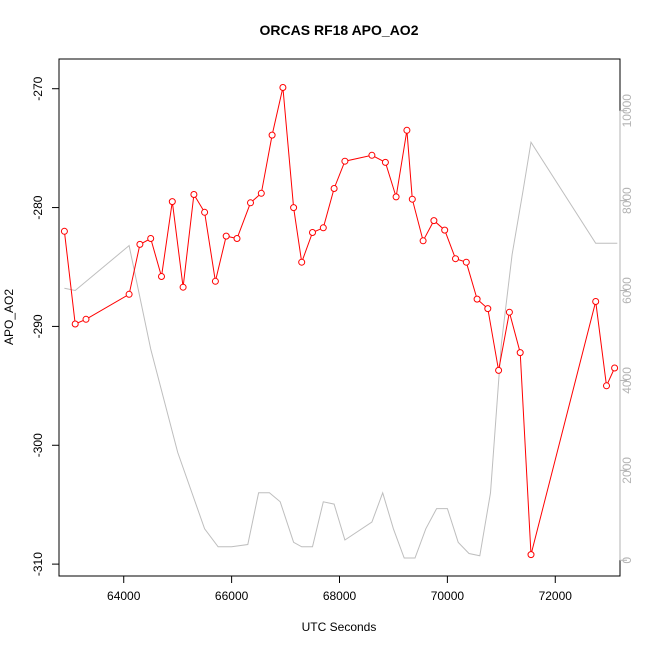 The width and height of the screenshot is (650, 650). Describe the element at coordinates (9, 317) in the screenshot. I see `y-axis-label: APO_AO2` at that location.